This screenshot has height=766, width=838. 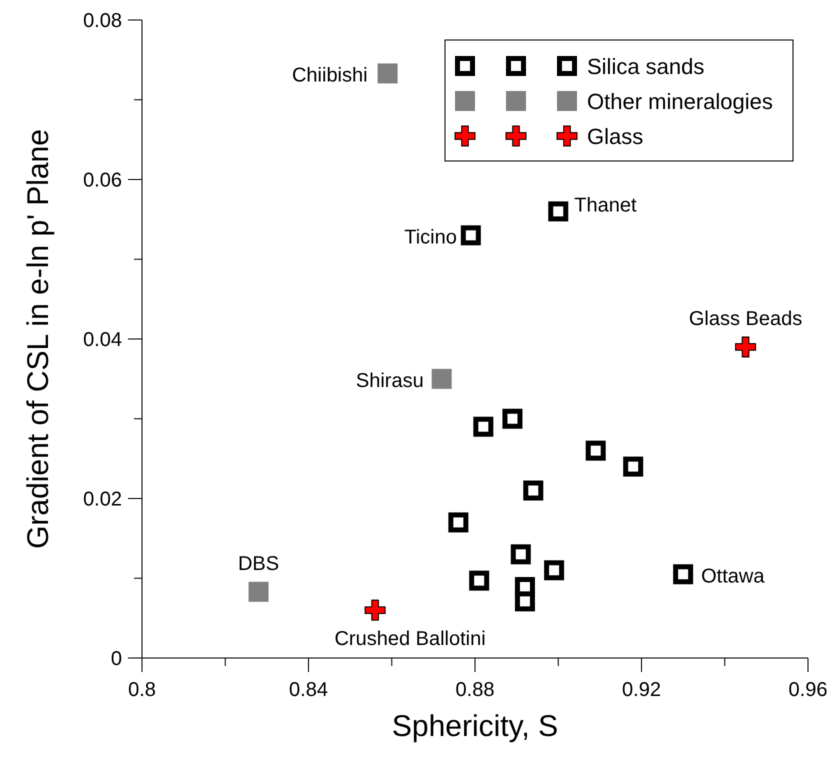 I want to click on annotation: Thanet, so click(x=605, y=205).